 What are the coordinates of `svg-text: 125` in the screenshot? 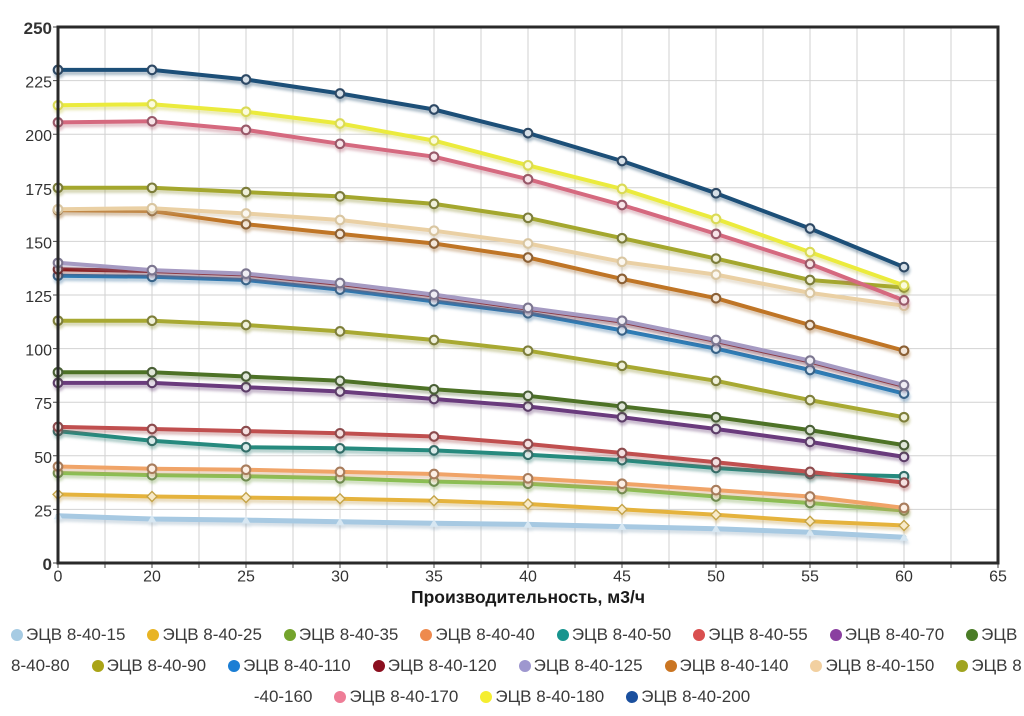 It's located at (38, 297).